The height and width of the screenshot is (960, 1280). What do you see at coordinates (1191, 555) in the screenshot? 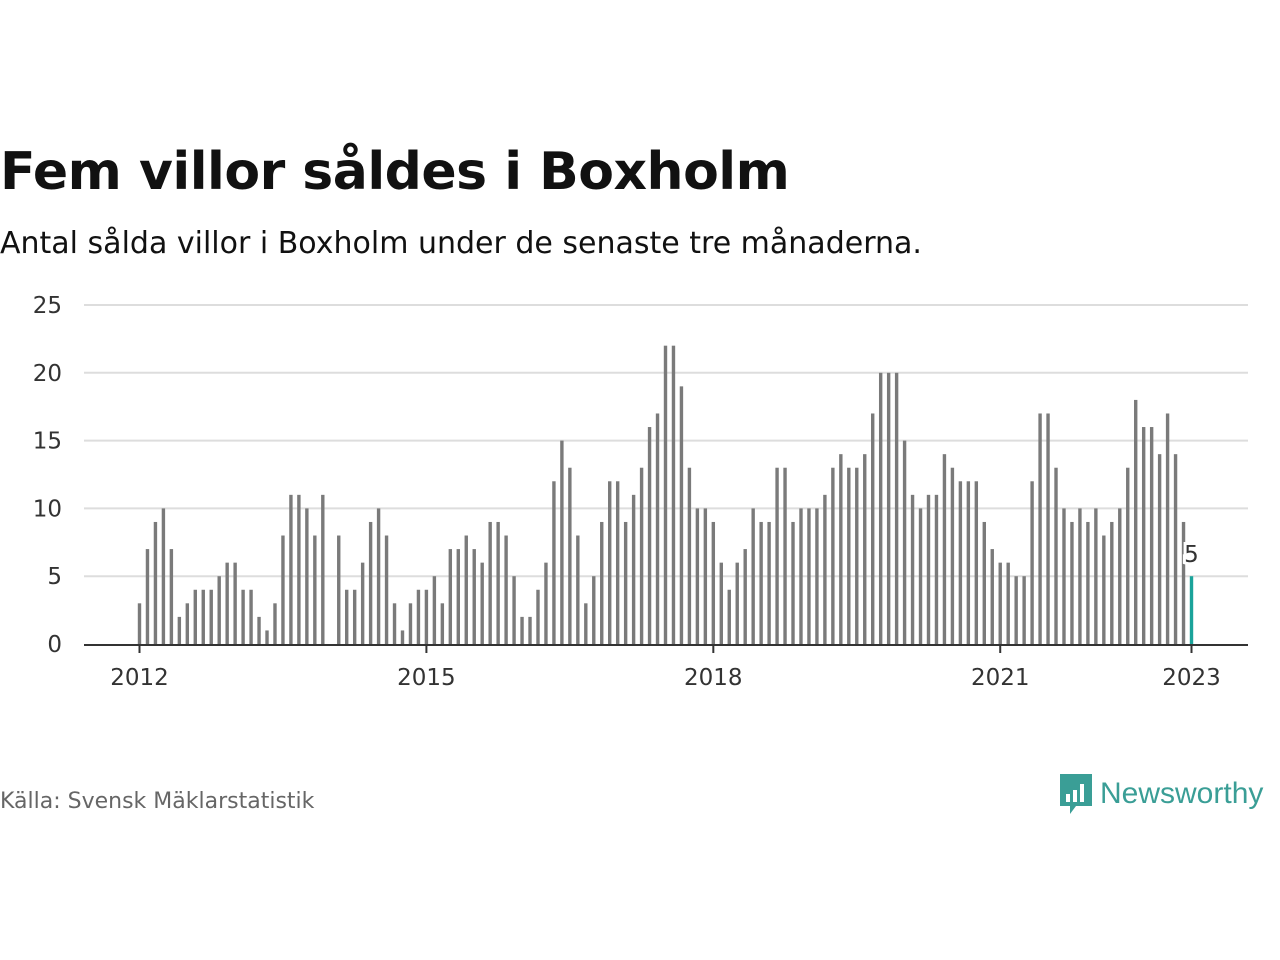
I see `highlight-value-label: 5` at bounding box center [1191, 555].